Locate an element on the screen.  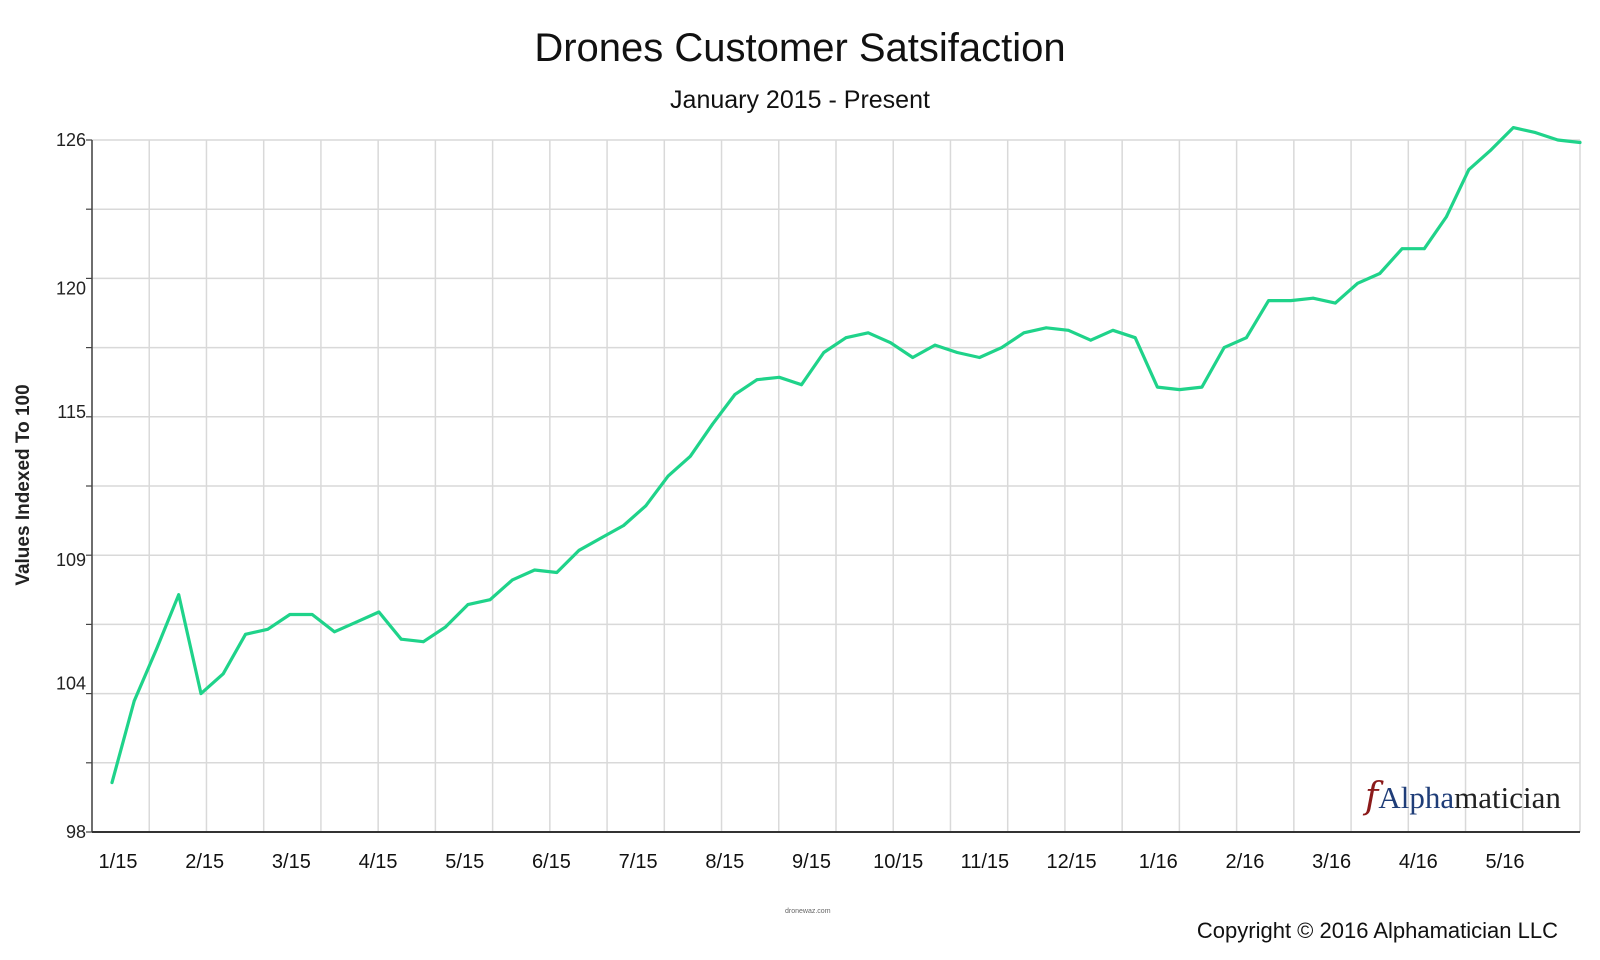
y-tick-label: 104 is located at coordinates (71, 684).